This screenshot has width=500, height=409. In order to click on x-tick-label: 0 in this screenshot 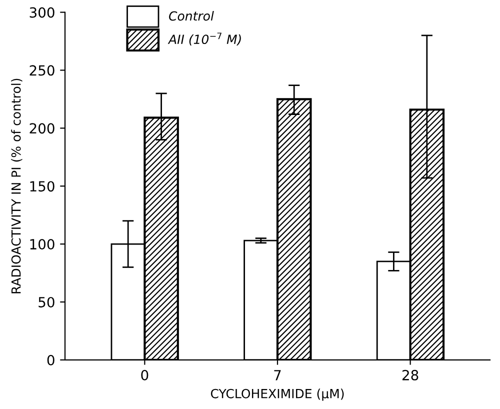, I will do `click(144, 375)`.